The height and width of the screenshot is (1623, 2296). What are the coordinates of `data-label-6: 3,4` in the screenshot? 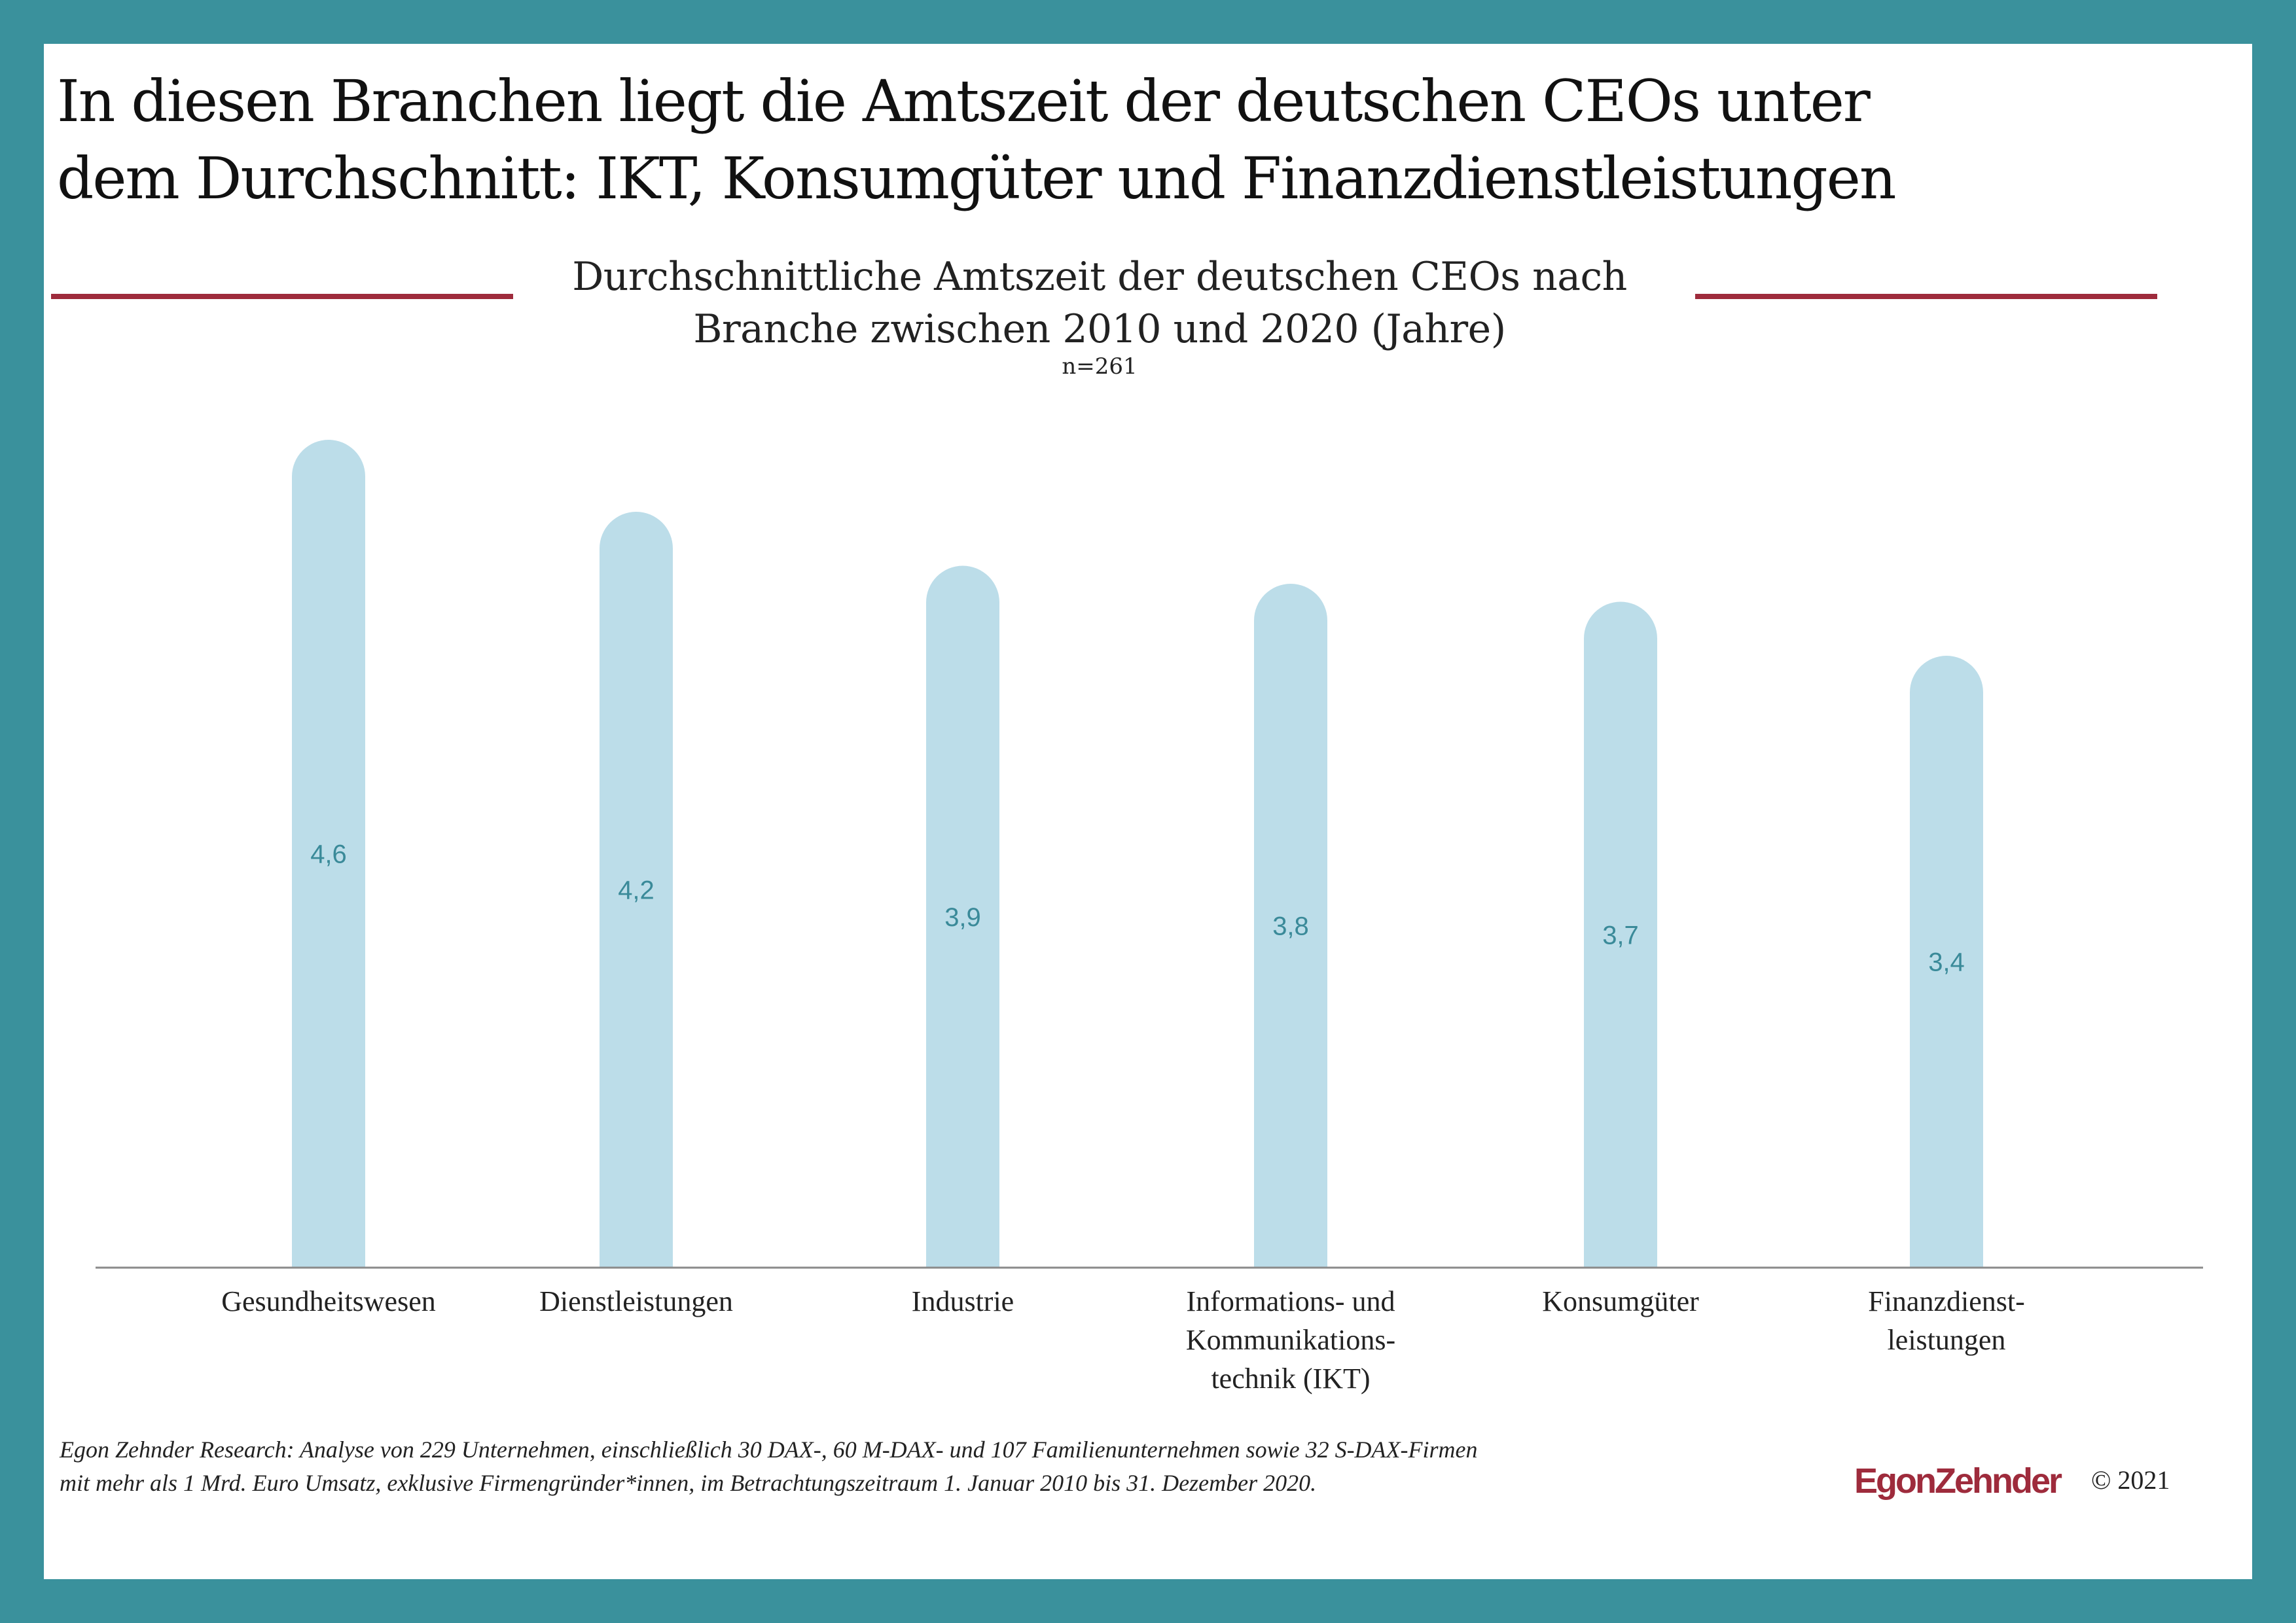 It's located at (1946, 962).